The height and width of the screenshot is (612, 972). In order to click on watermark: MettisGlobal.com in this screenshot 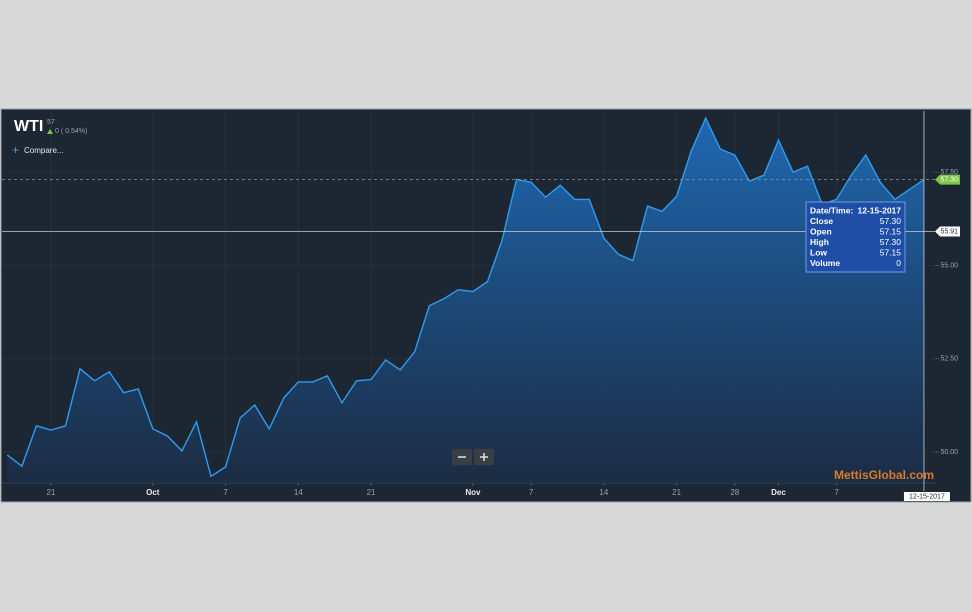, I will do `click(884, 475)`.